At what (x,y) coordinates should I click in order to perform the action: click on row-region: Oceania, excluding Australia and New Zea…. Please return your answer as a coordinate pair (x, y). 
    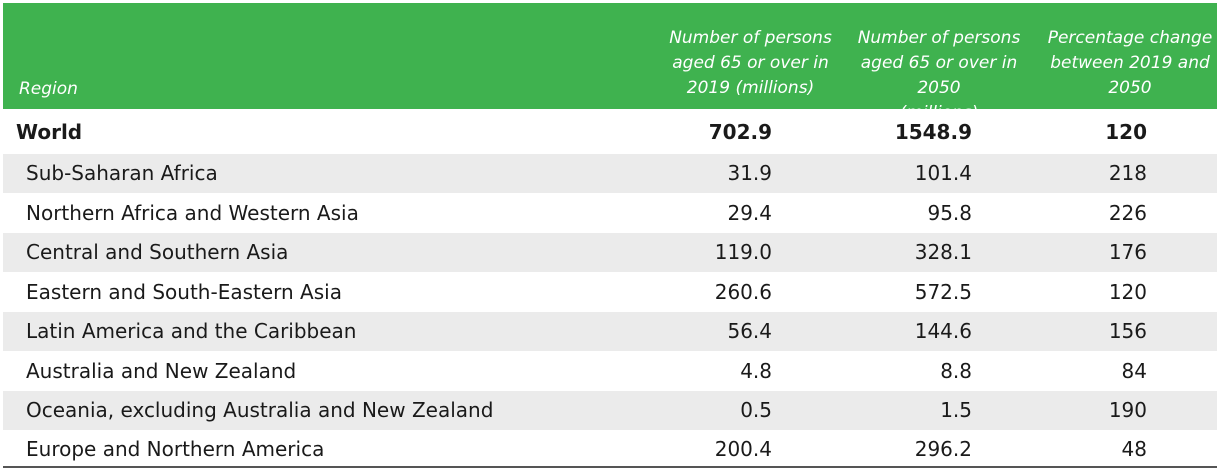
    Looking at the image, I should click on (260, 410).